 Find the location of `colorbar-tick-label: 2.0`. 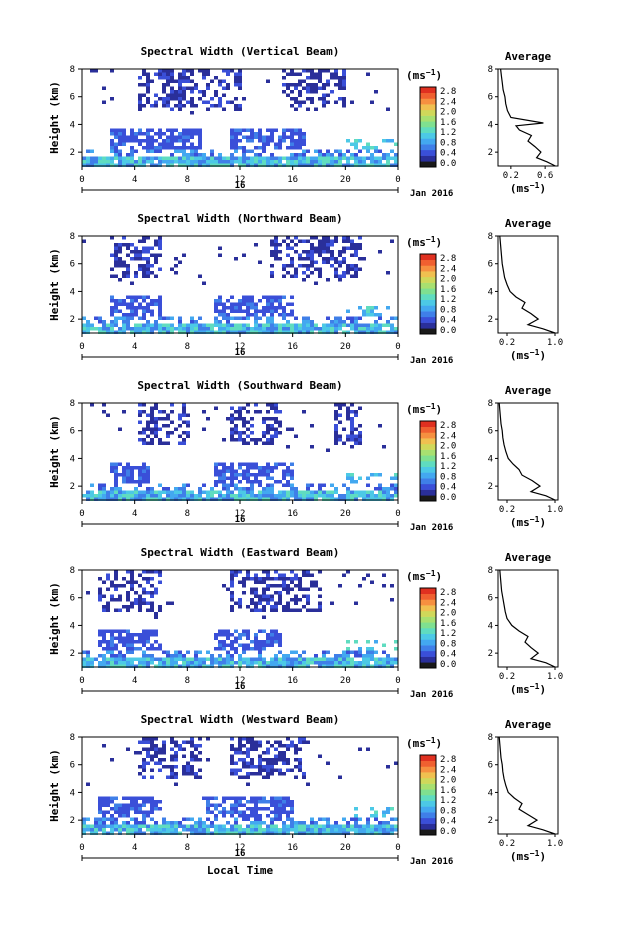

colorbar-tick-label: 2.0 is located at coordinates (448, 280).